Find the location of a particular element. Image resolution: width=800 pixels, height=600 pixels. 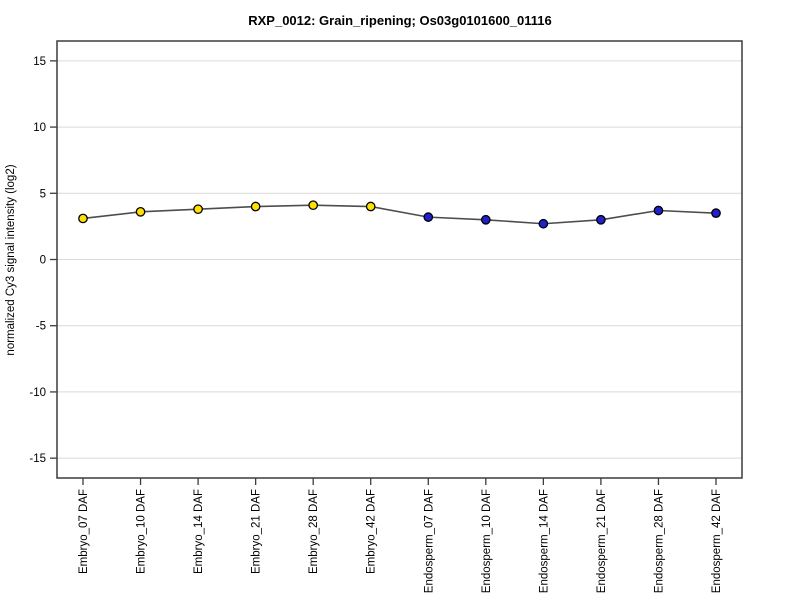

y-tick-label--15: -15 is located at coordinates (37, 459).